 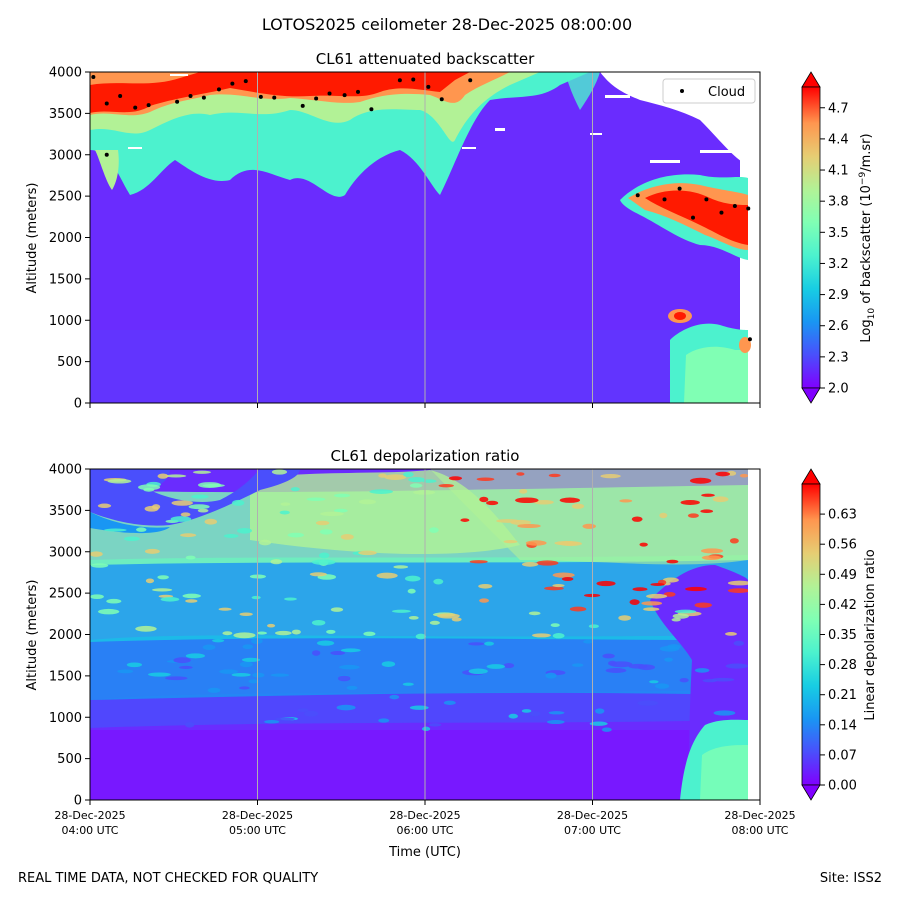 What do you see at coordinates (842, 545) in the screenshot?
I see `colorbar-tick-label: 0.56` at bounding box center [842, 545].